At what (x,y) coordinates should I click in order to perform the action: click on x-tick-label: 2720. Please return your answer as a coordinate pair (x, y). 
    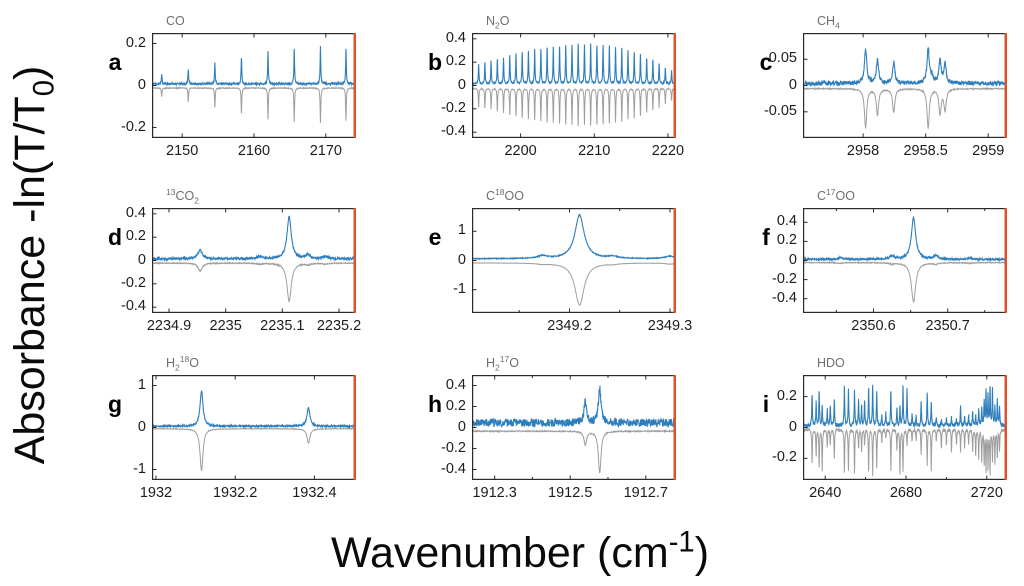
    Looking at the image, I should click on (986, 493).